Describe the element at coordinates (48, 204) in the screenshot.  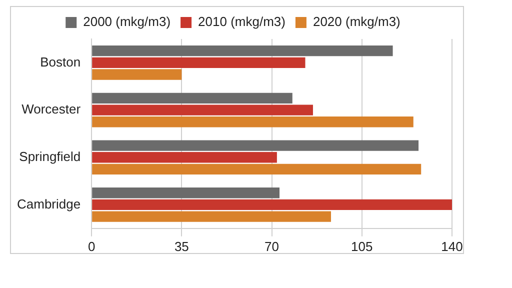
I see `y-tick-label: Cambridge` at that location.